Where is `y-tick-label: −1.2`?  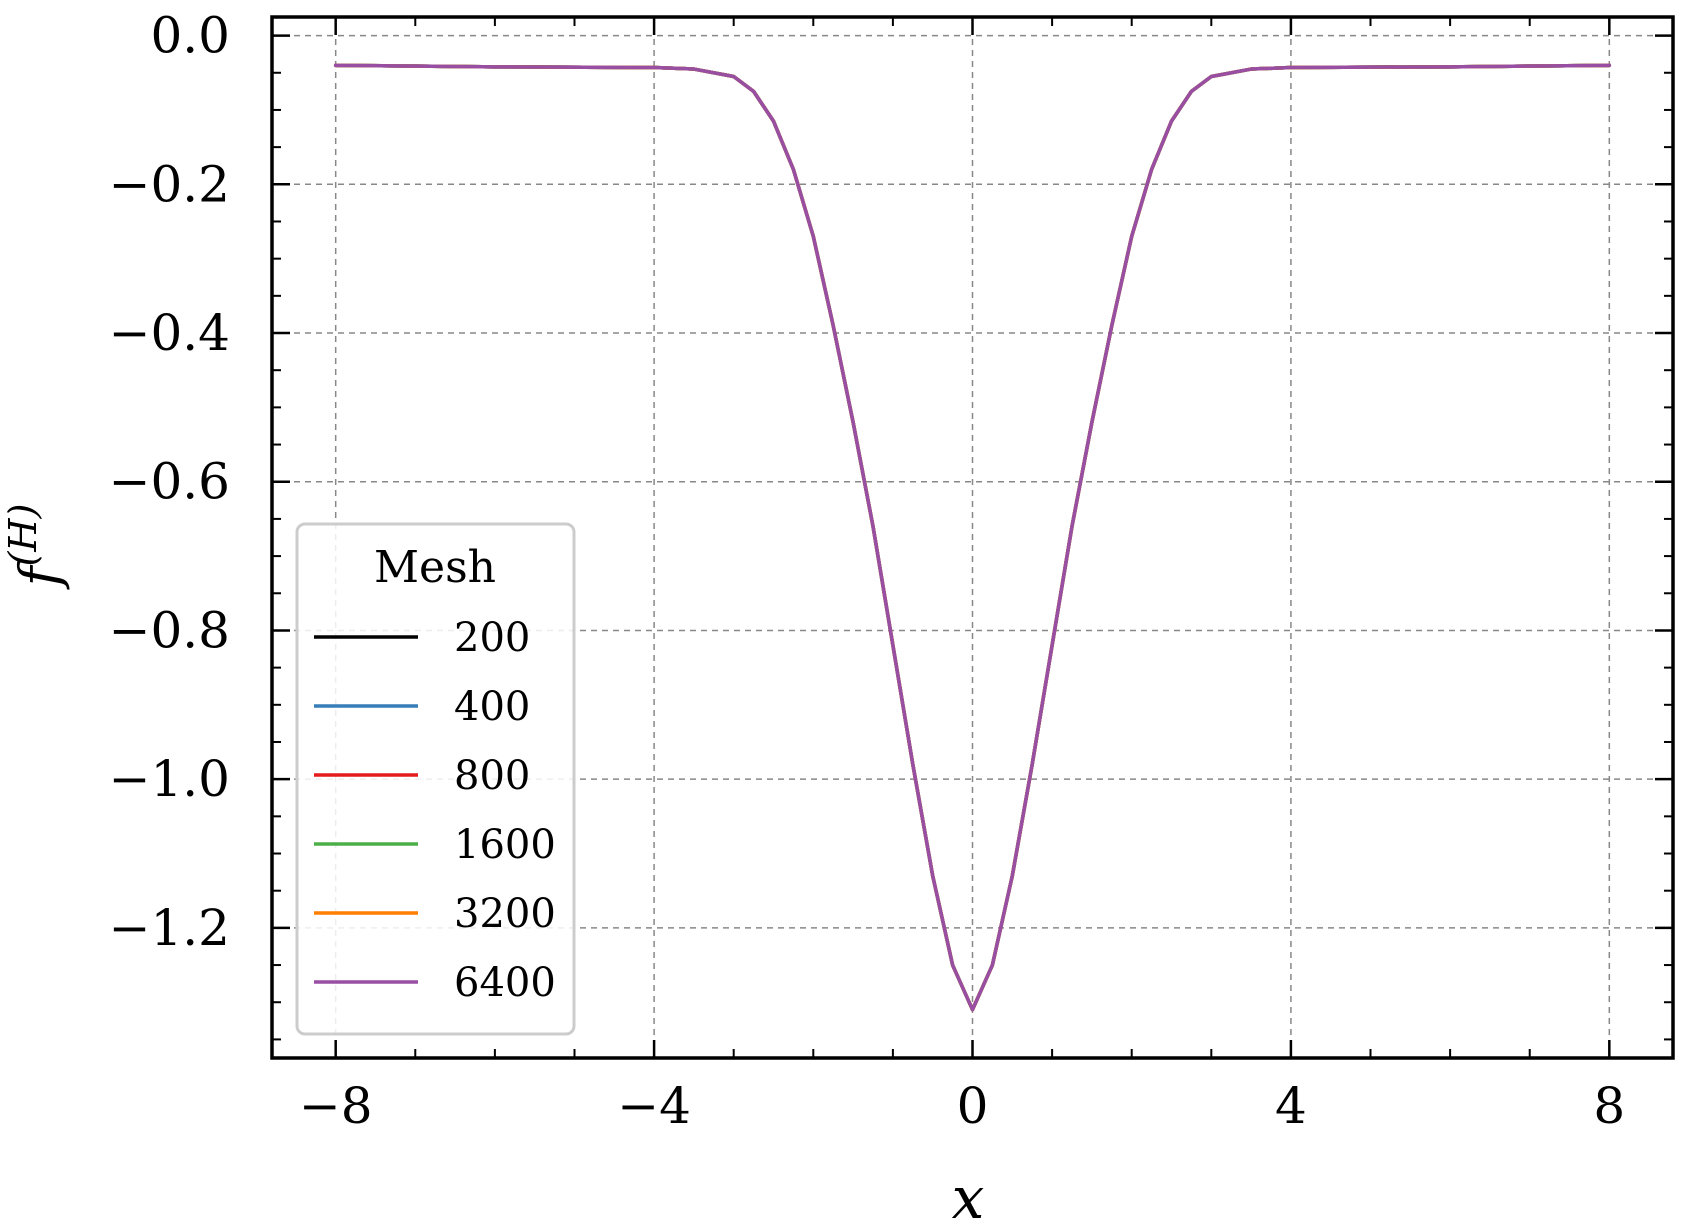 y-tick-label: −1.2 is located at coordinates (169, 928).